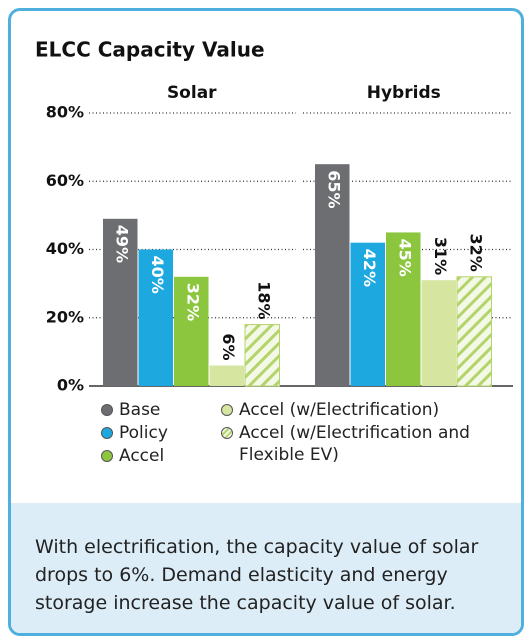  Describe the element at coordinates (263, 300) in the screenshot. I see `value-label: 18%` at that location.